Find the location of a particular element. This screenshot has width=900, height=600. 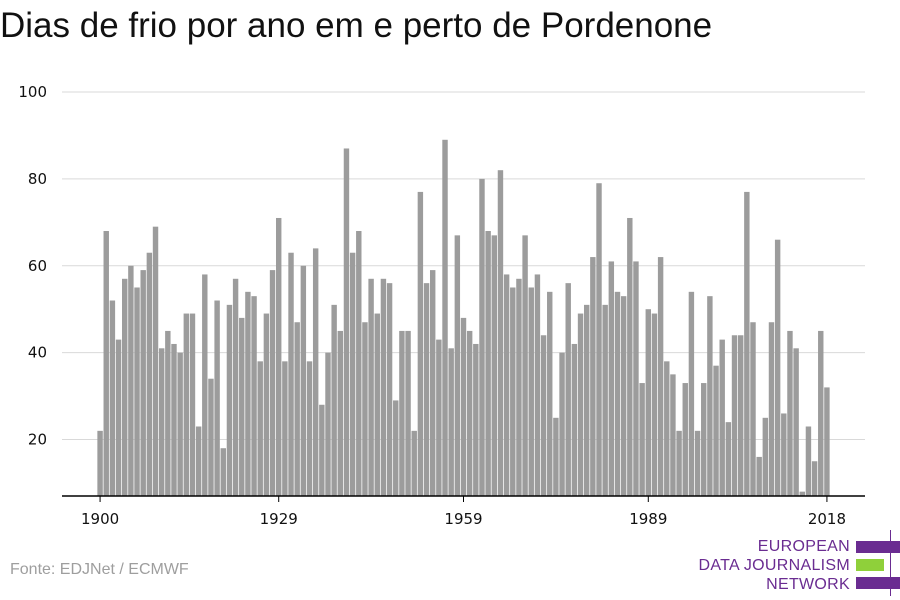

bar-1981 is located at coordinates (599, 339).